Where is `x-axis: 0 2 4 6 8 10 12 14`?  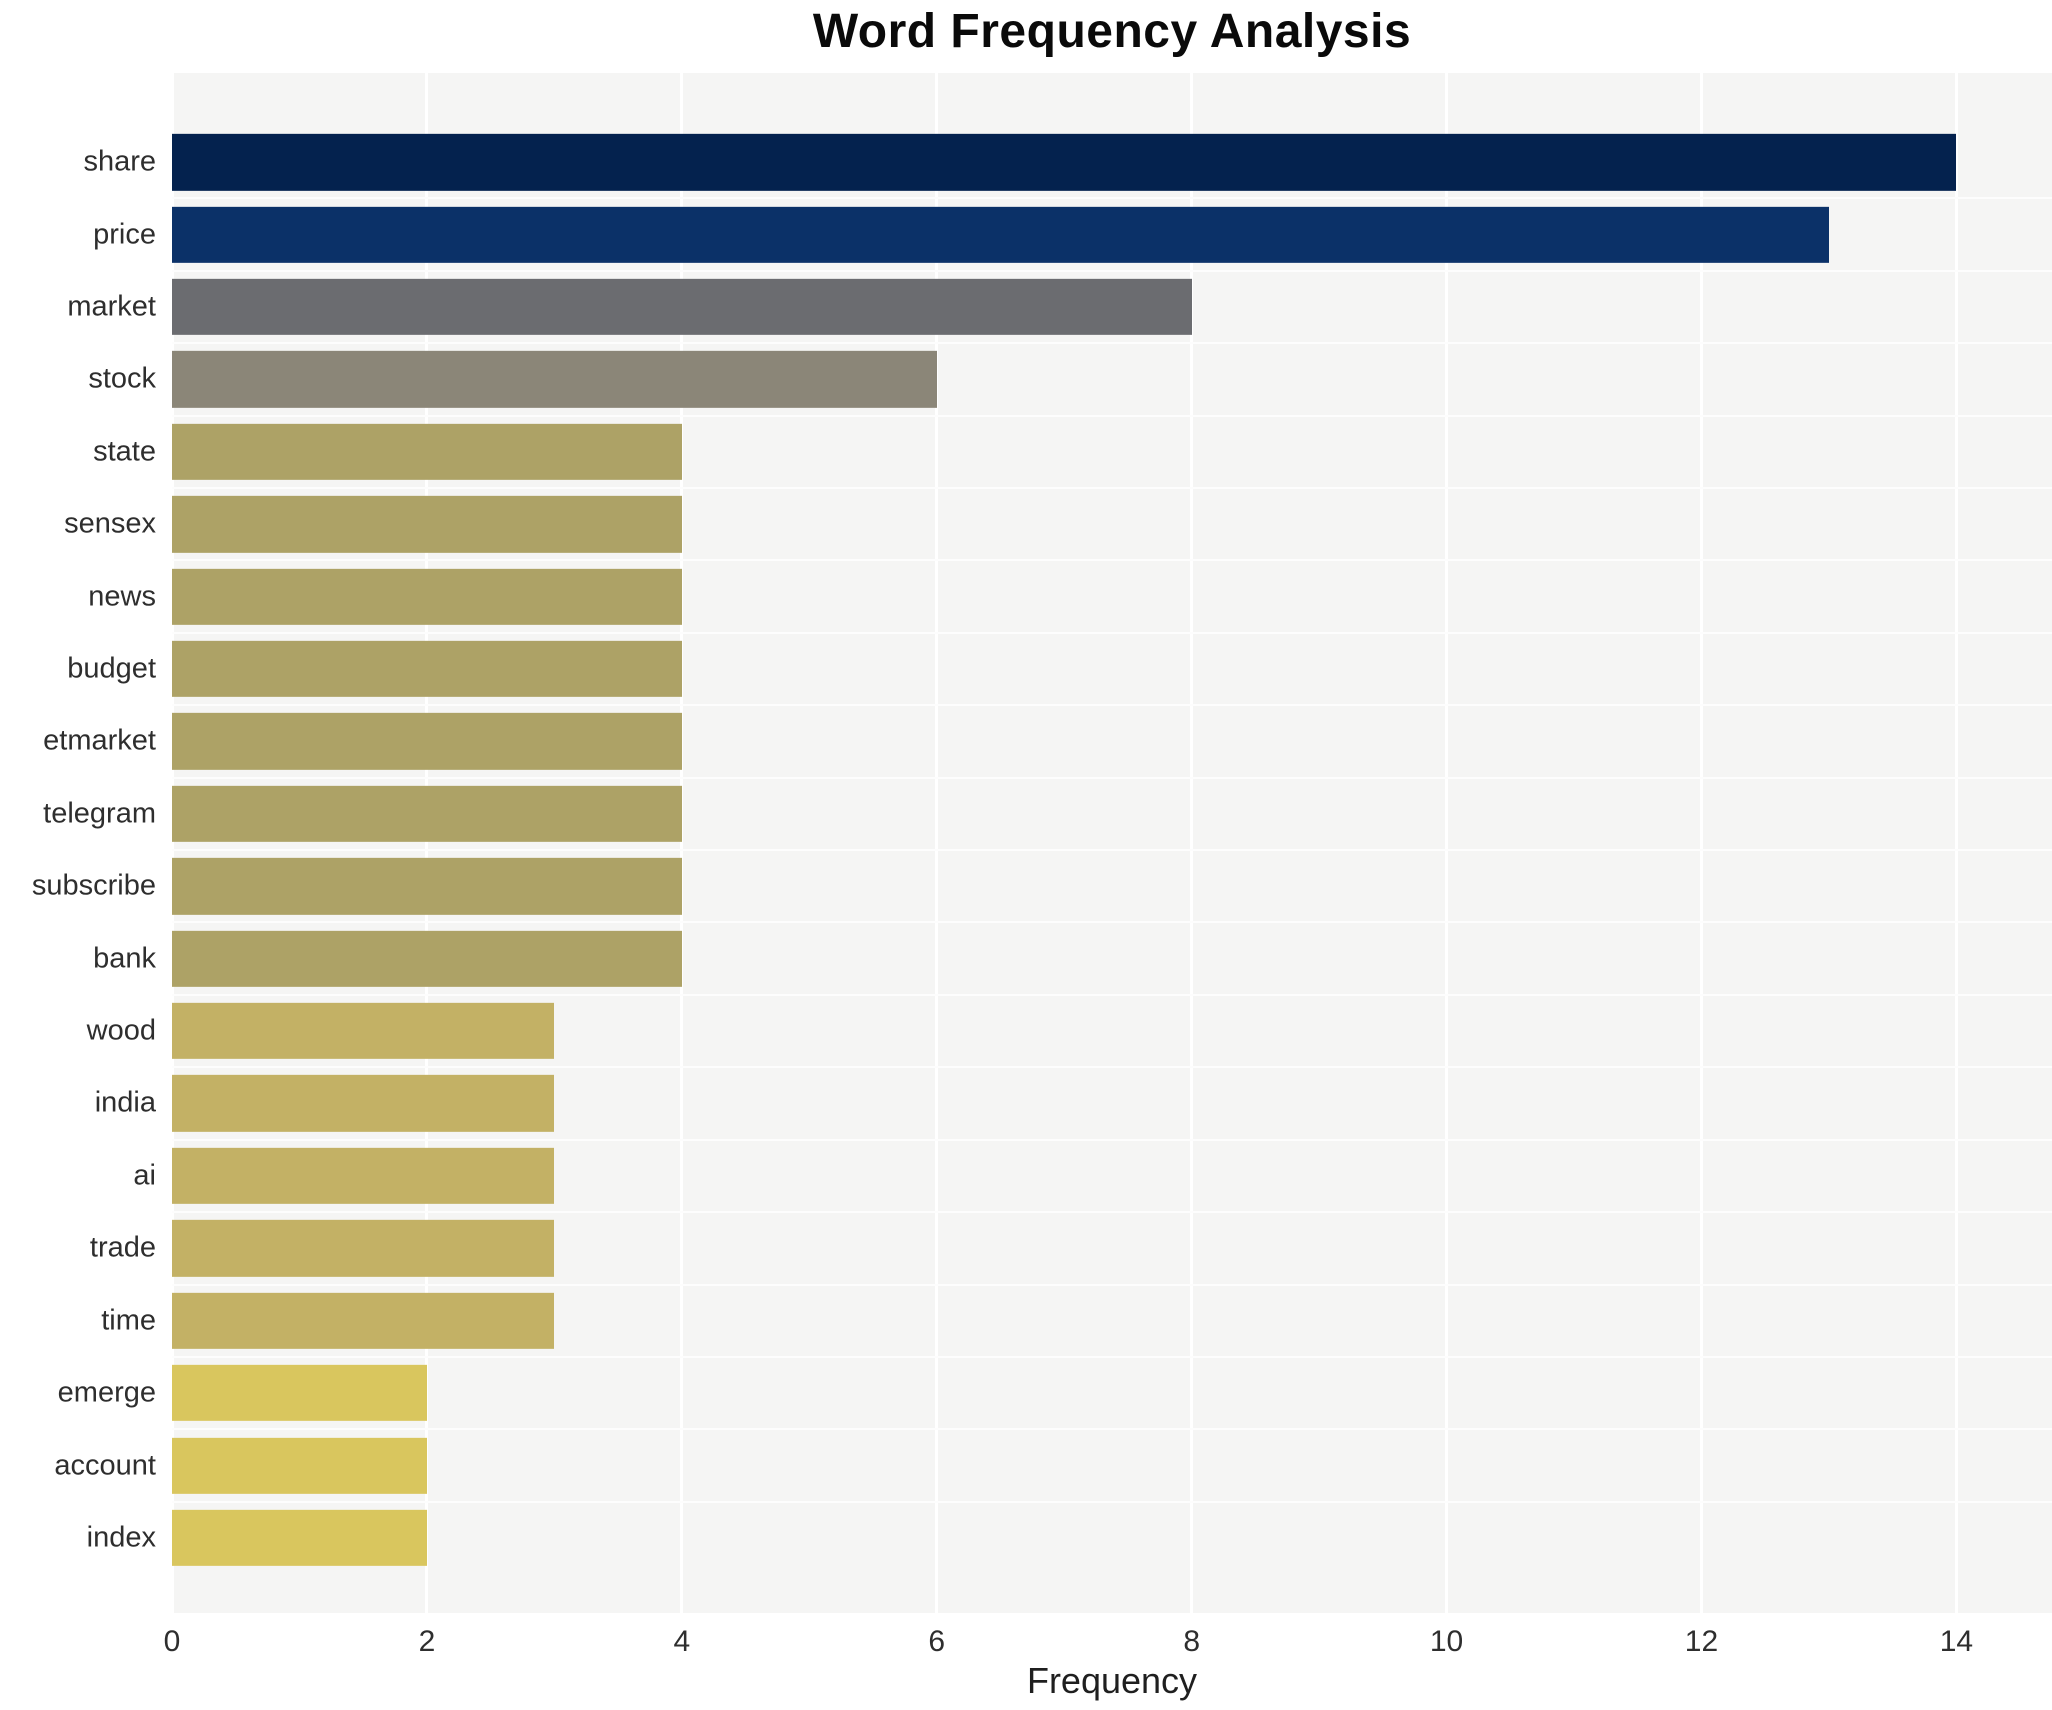 x-axis: 0 2 4 6 8 10 12 14 is located at coordinates (1108, 1639).